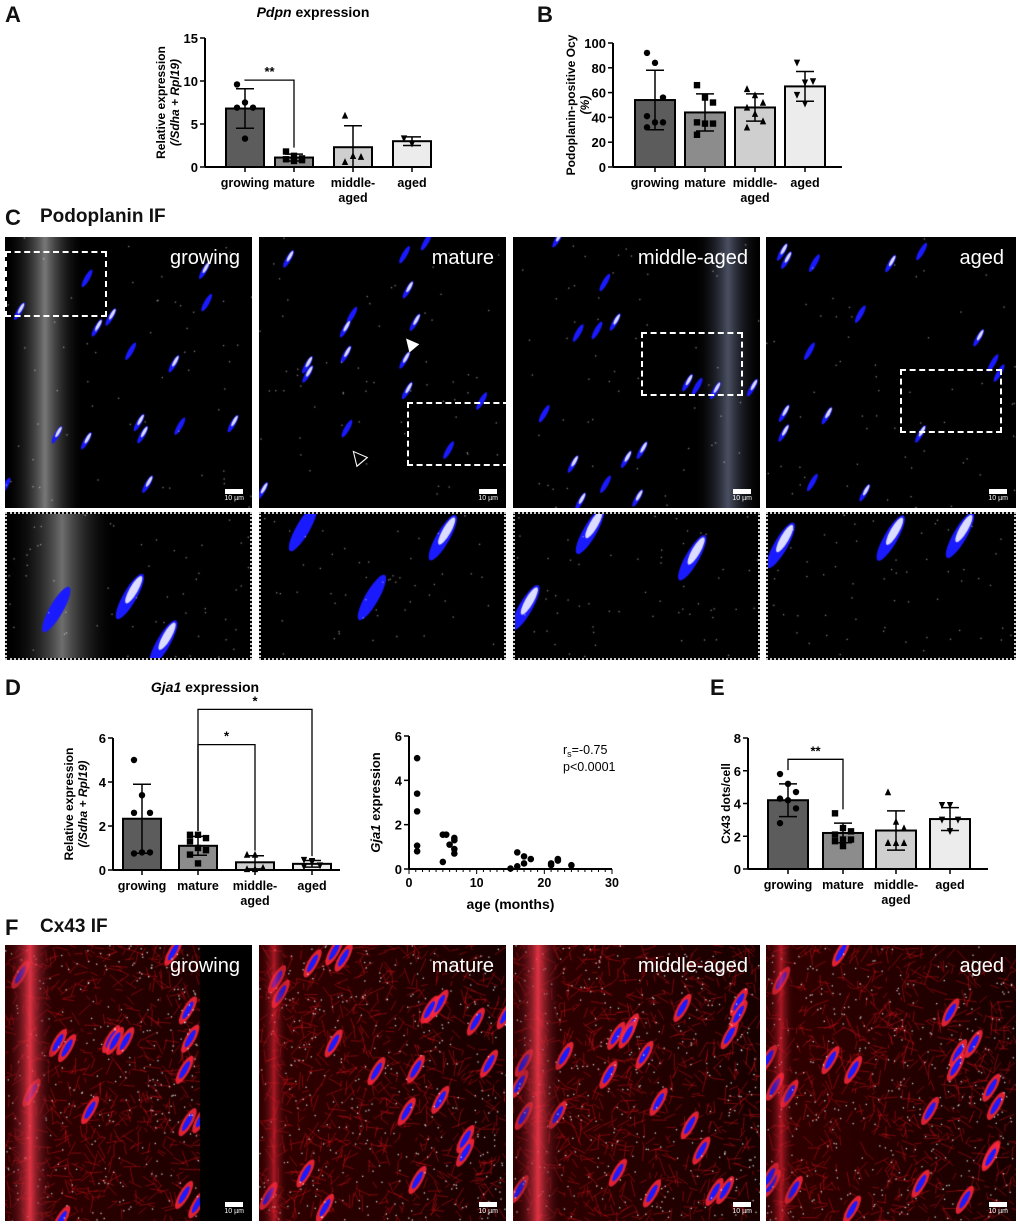 The image size is (1020, 1225). What do you see at coordinates (398, 825) in the screenshot?
I see `y-tick-label: 2` at bounding box center [398, 825].